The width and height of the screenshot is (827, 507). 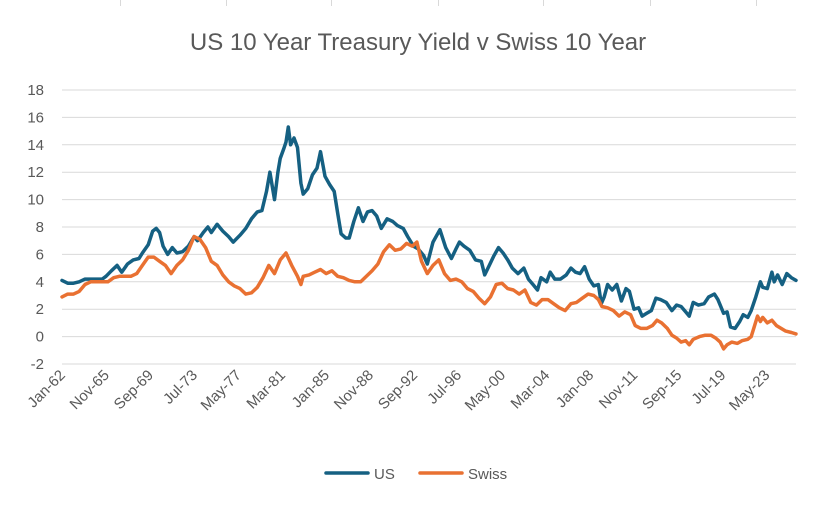 I want to click on y-tick-label: -2, so click(x=37, y=364).